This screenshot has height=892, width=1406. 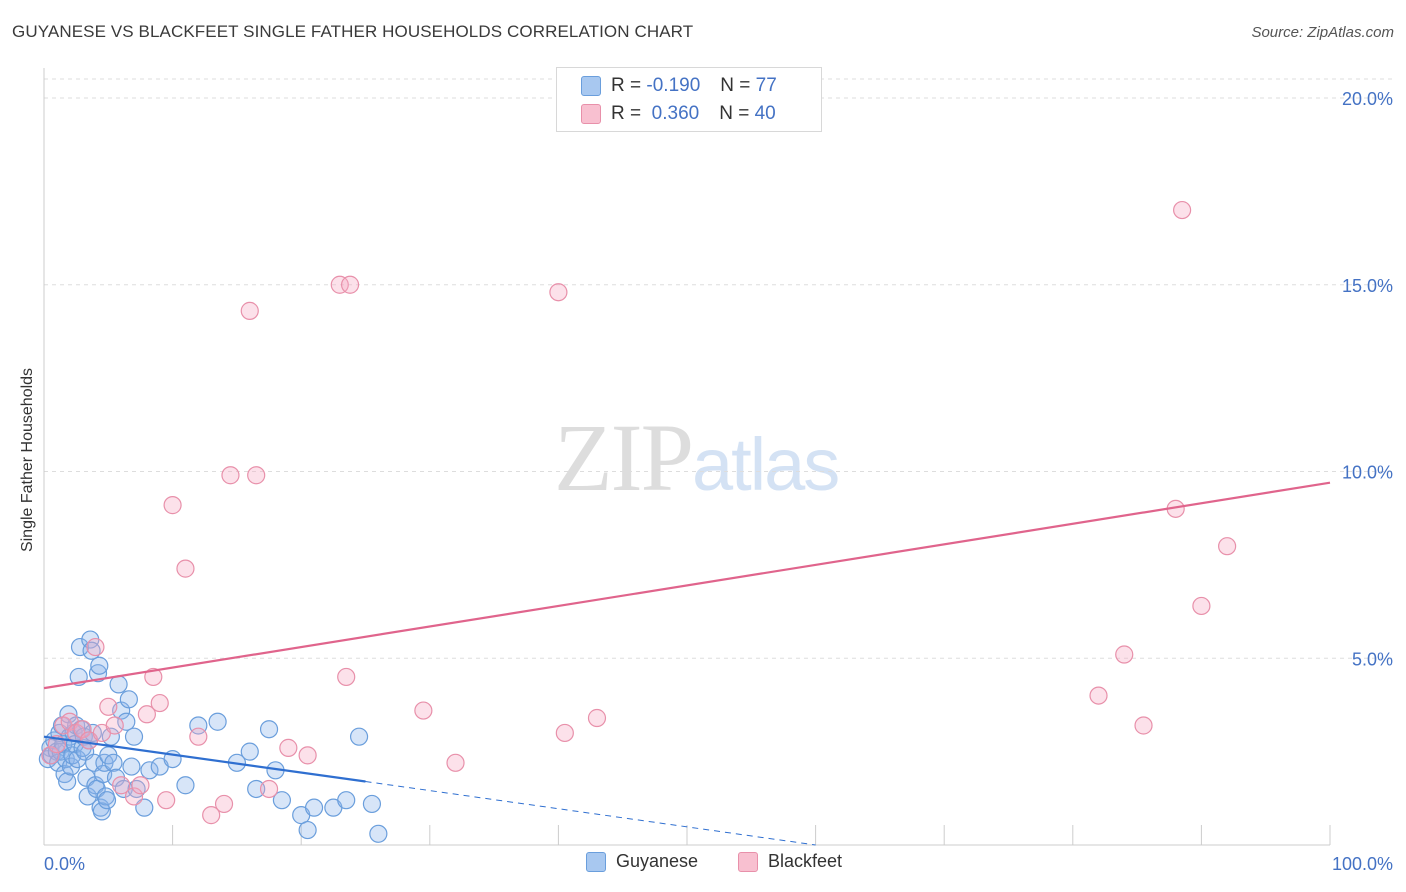 I want to click on x-tick-label: 100.0%, so click(x=1362, y=864).